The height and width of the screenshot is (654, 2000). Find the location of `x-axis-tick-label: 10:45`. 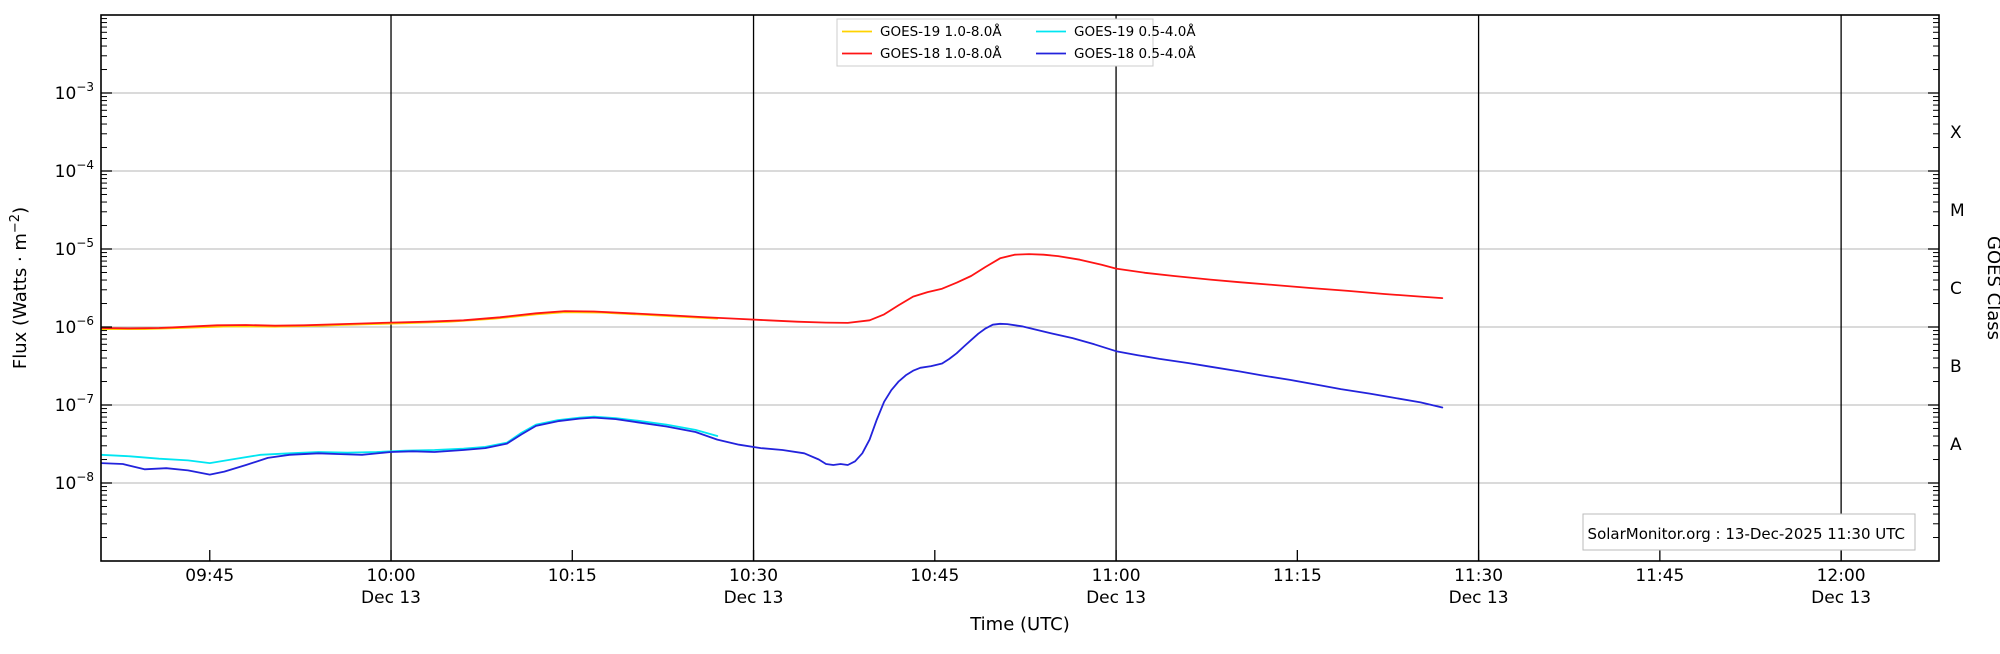

x-axis-tick-label: 10:45 is located at coordinates (934, 576).